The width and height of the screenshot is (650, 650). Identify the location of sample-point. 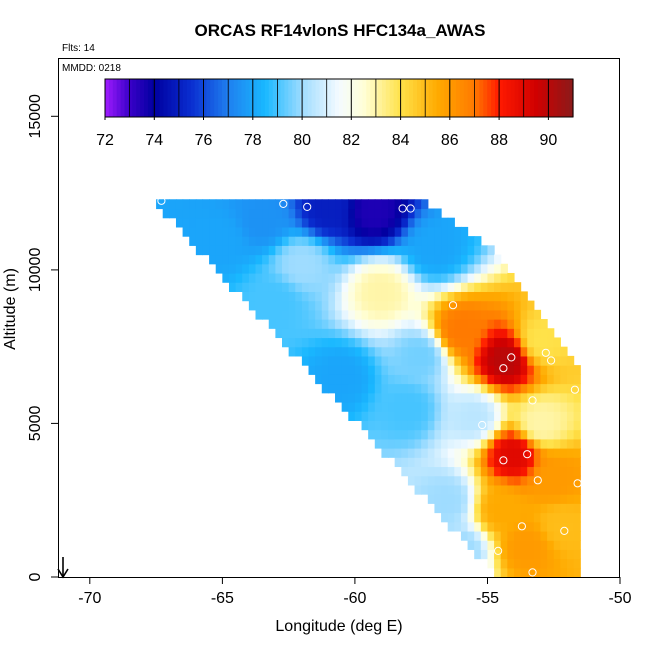
(522, 526).